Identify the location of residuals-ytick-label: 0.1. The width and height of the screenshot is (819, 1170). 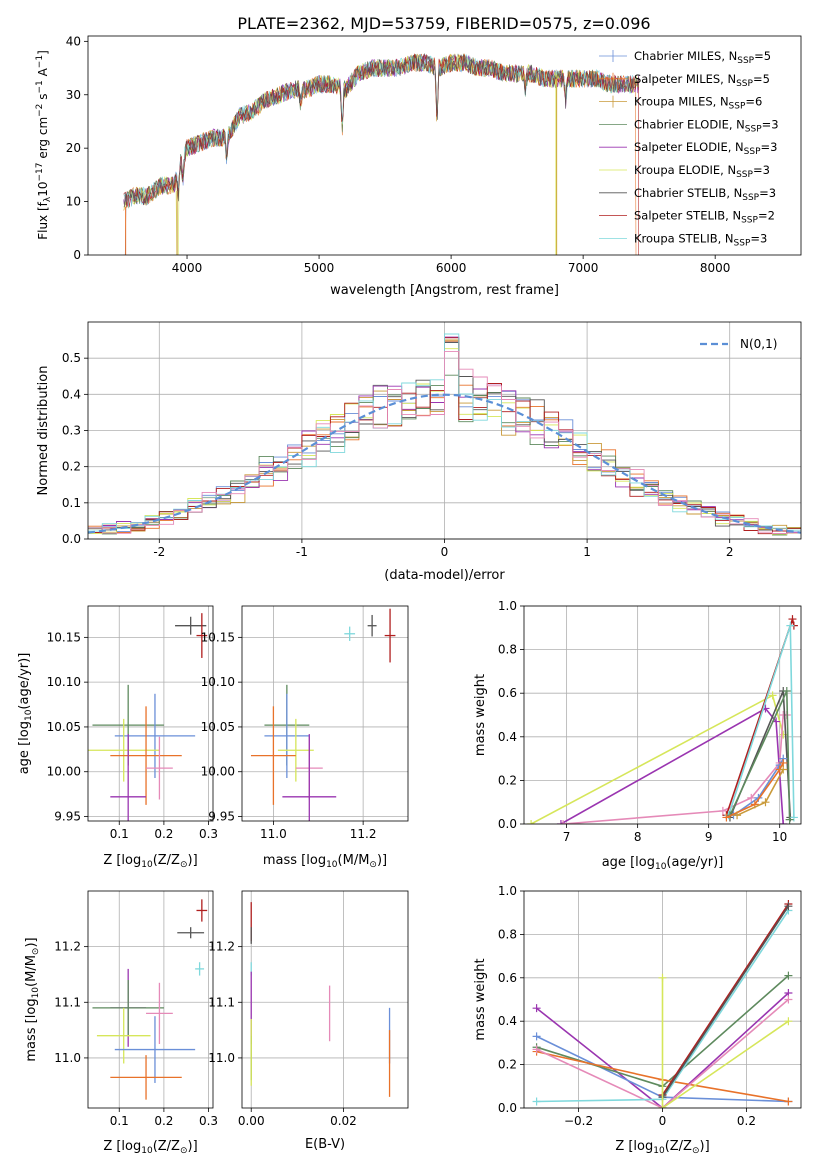
(71, 503).